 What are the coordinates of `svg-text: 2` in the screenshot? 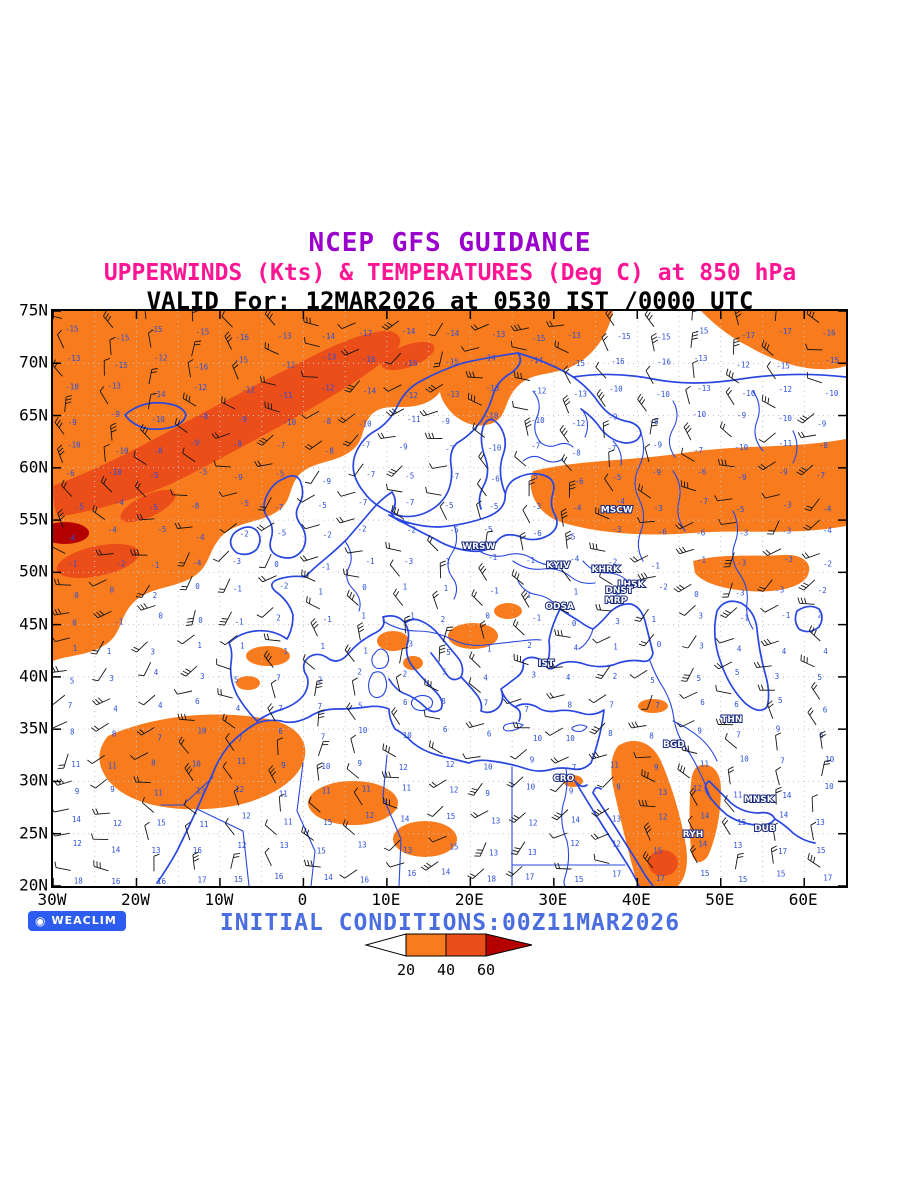 It's located at (278, 617).